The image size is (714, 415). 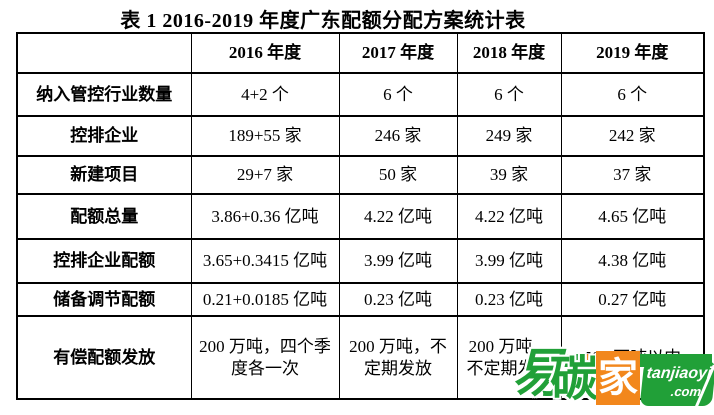 What do you see at coordinates (104, 53) in the screenshot?
I see `header-cell-empty` at bounding box center [104, 53].